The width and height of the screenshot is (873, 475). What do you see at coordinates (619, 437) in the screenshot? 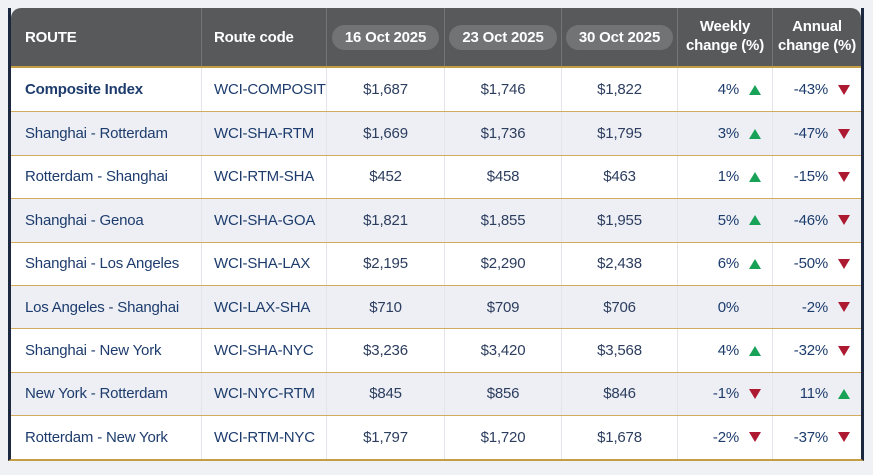
I see `price-cell-week3: $1,678` at bounding box center [619, 437].